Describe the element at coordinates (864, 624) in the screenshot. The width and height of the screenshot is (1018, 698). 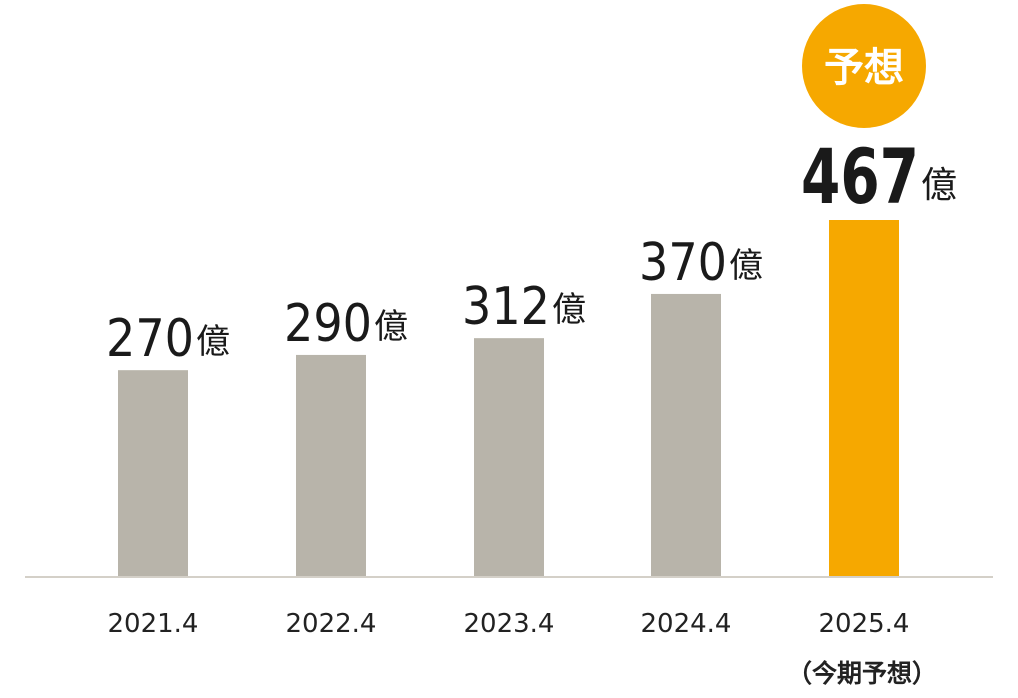
I see `x-tick-label: 2025.4` at that location.